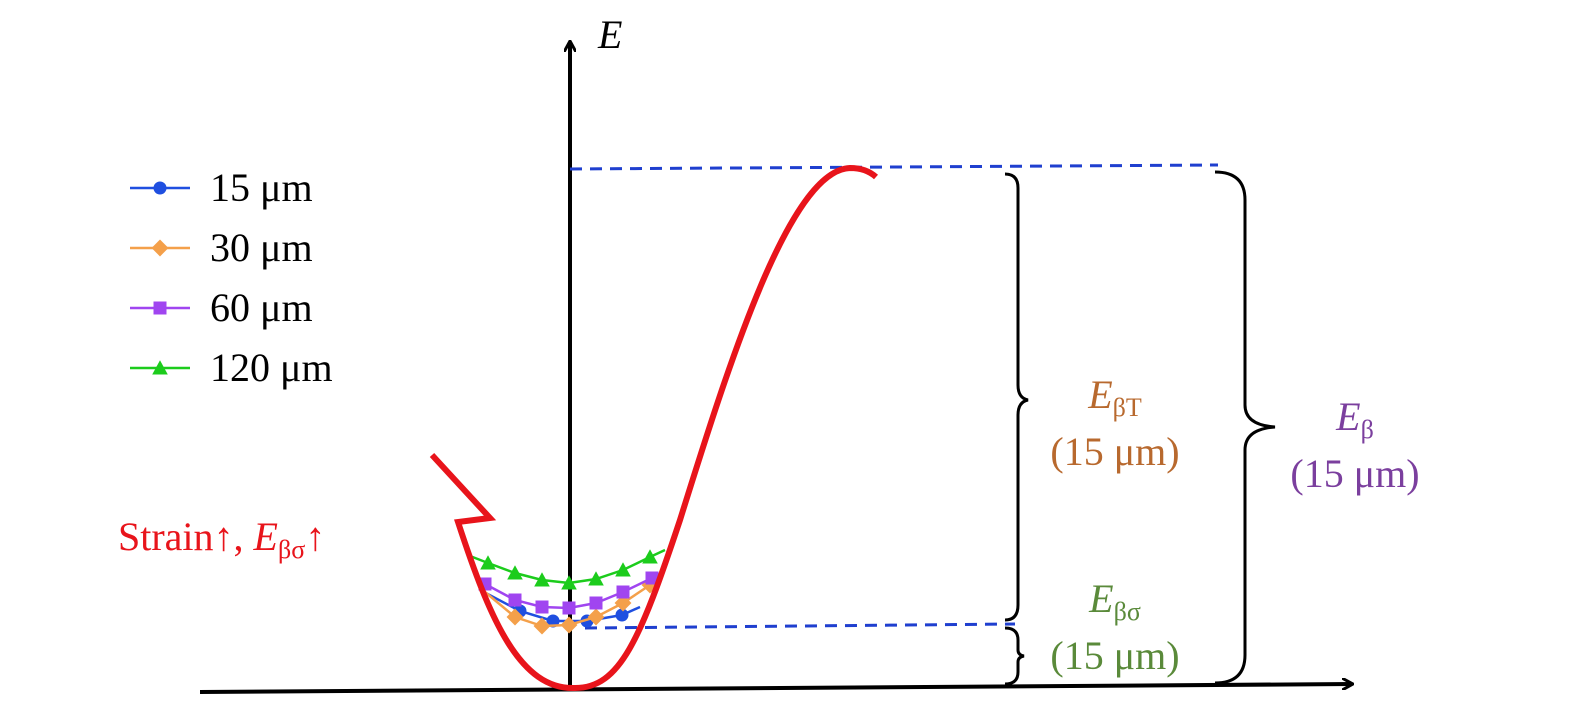 This screenshot has width=1575, height=709. What do you see at coordinates (1114, 601) in the screenshot?
I see `annotation-symbol: Eβσ` at bounding box center [1114, 601].